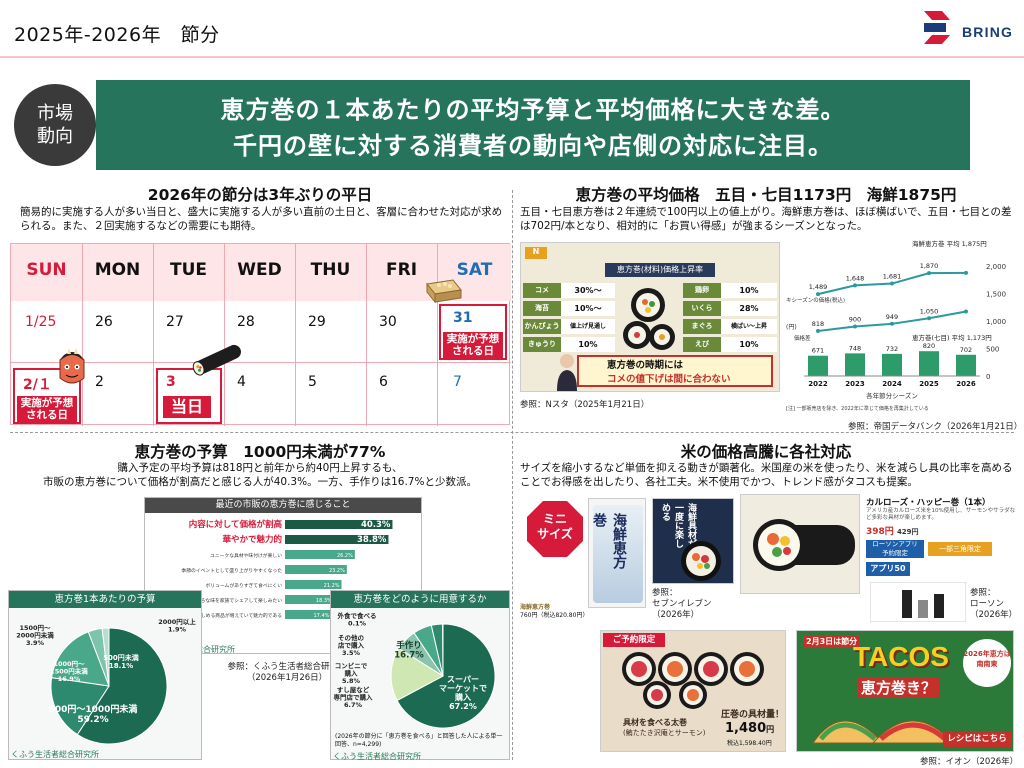 This screenshot has height=768, width=1024. What do you see at coordinates (105, 599) in the screenshot?
I see `budget-pie-title: 恵方巻1本あたりの予算` at bounding box center [105, 599].